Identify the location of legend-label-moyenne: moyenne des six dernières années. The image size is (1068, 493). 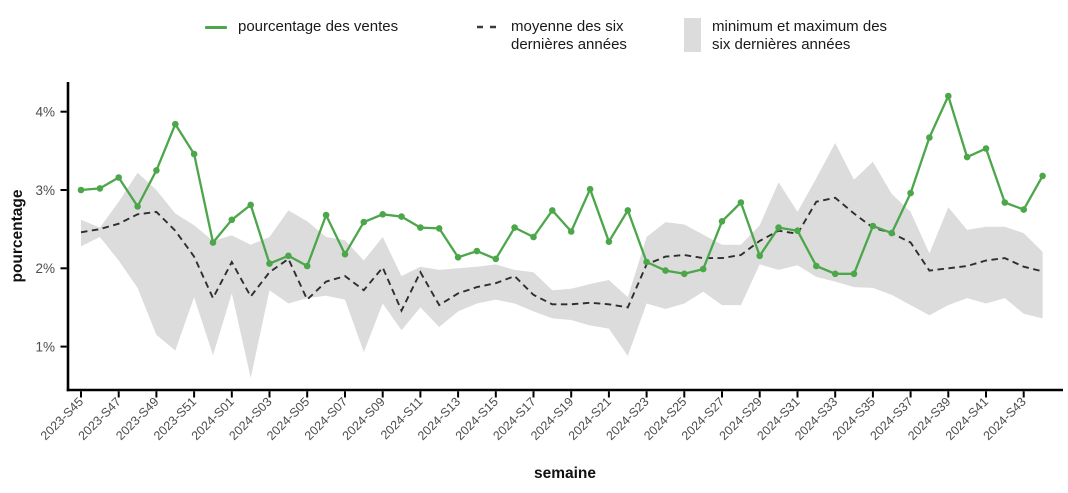
(569, 35).